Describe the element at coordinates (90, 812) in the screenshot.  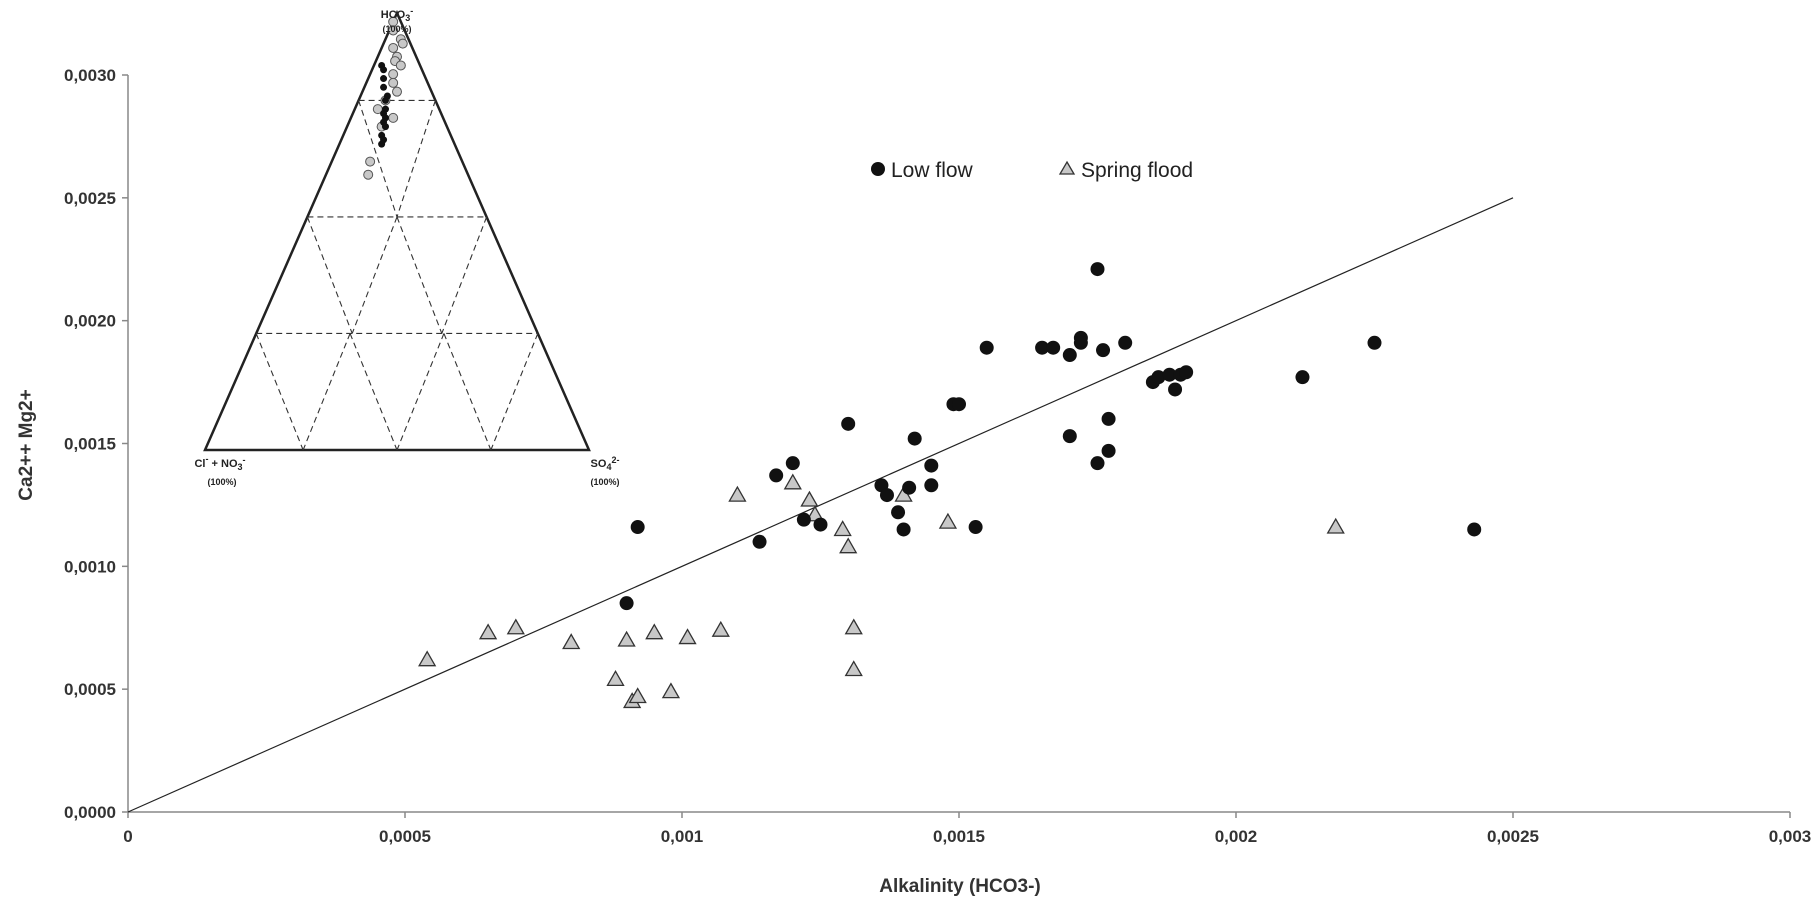
I see `y-tick-label: 0,0000` at that location.